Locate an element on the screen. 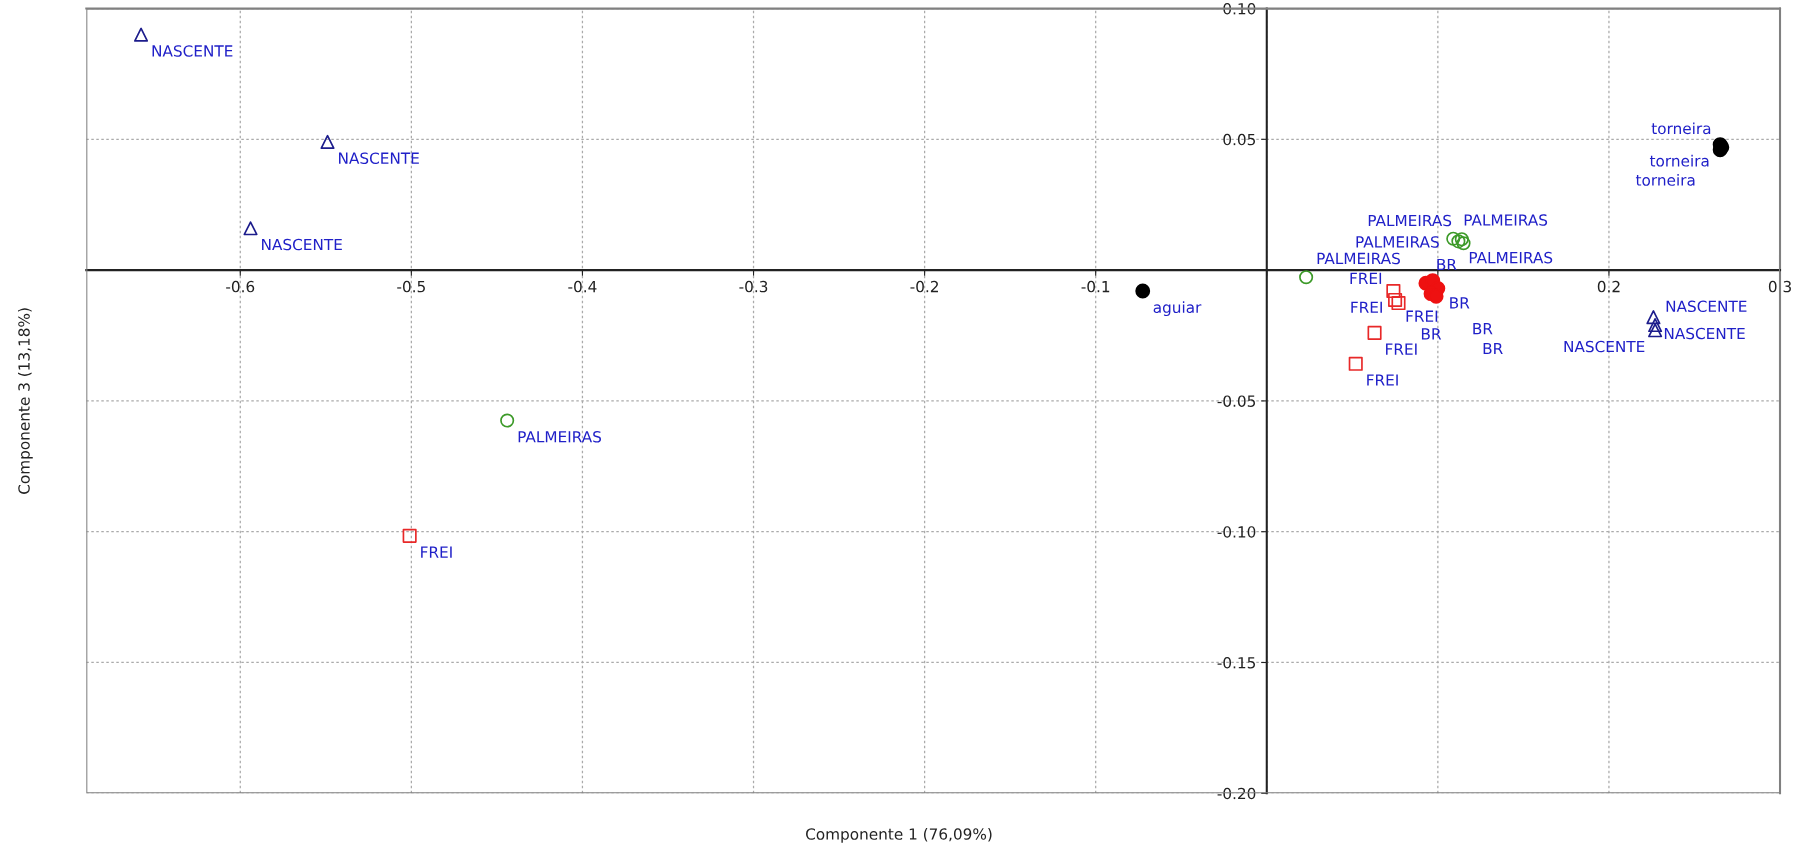  x-tick-label: -0.2 is located at coordinates (924, 286).